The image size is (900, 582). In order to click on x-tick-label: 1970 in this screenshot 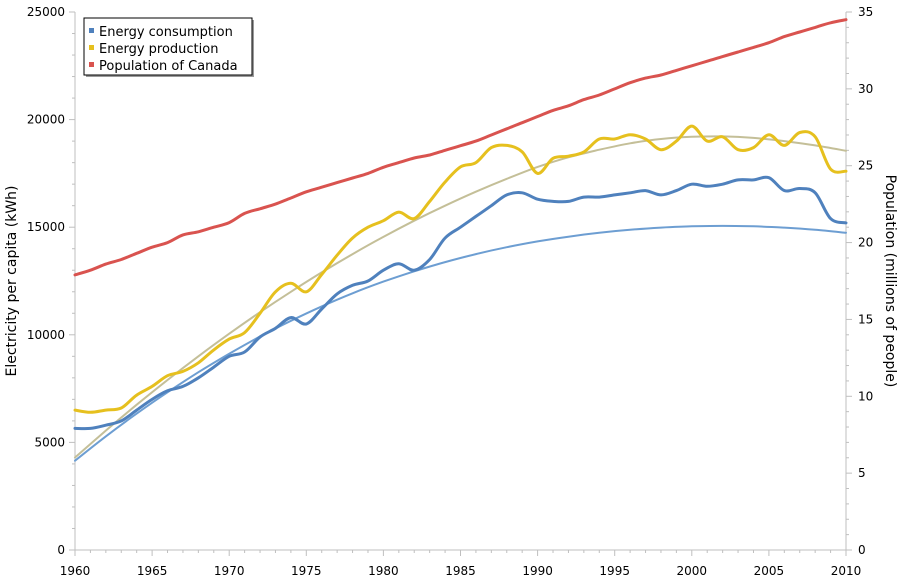, I will do `click(229, 571)`.